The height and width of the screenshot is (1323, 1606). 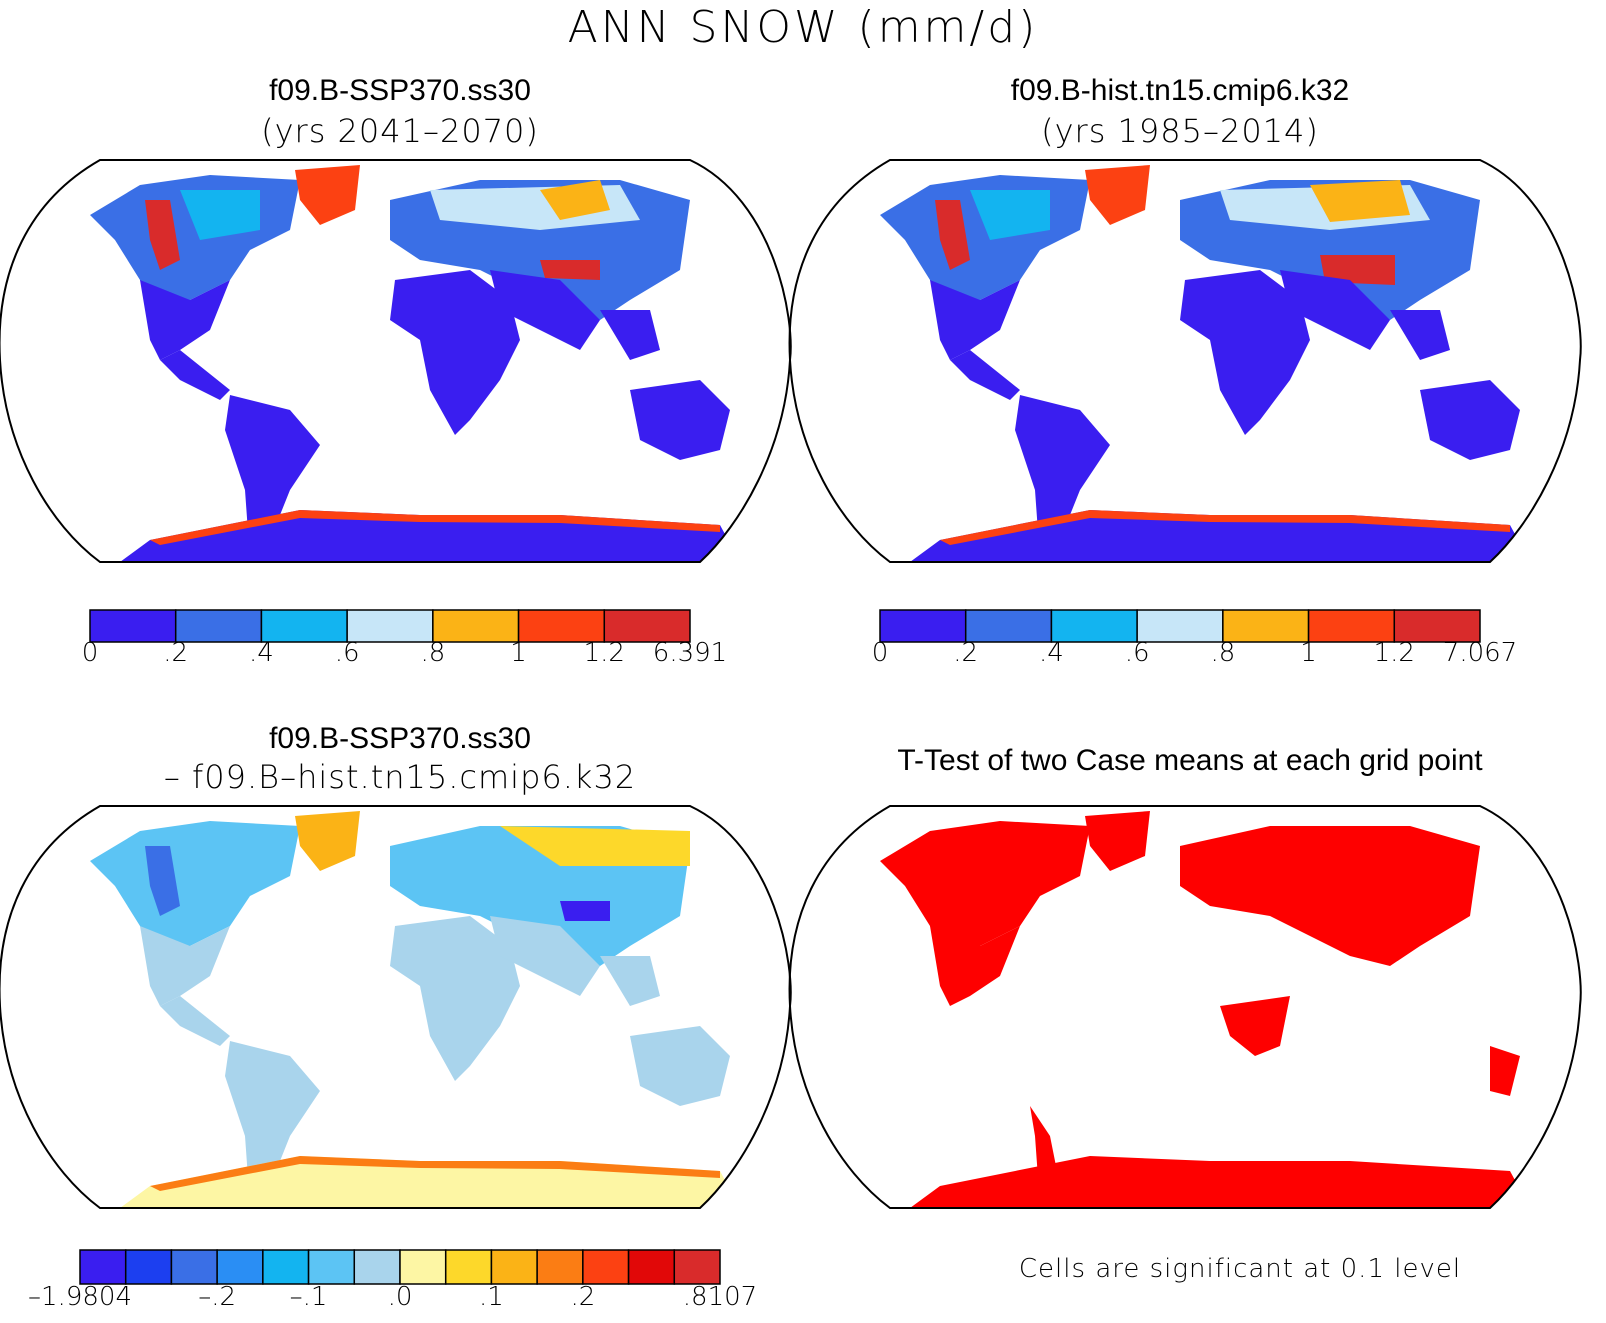 What do you see at coordinates (404, 655) in the screenshot?
I see `colorbar-tl-labels: 0 .2 .4 .6 .8 1 1.2 6.391` at bounding box center [404, 655].